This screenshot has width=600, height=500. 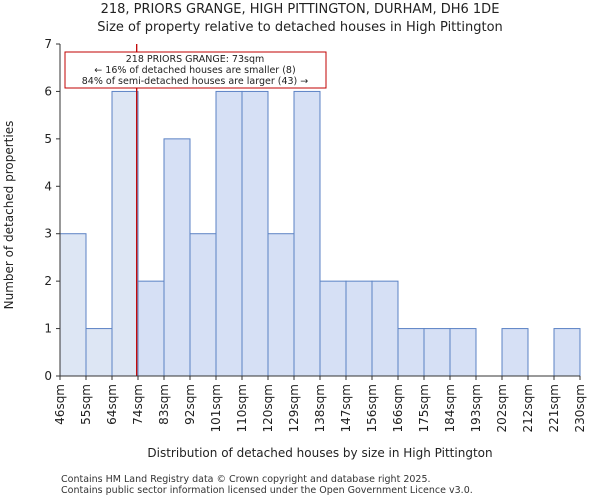 I want to click on x-tick-label: 55sqm, so click(x=86, y=404).